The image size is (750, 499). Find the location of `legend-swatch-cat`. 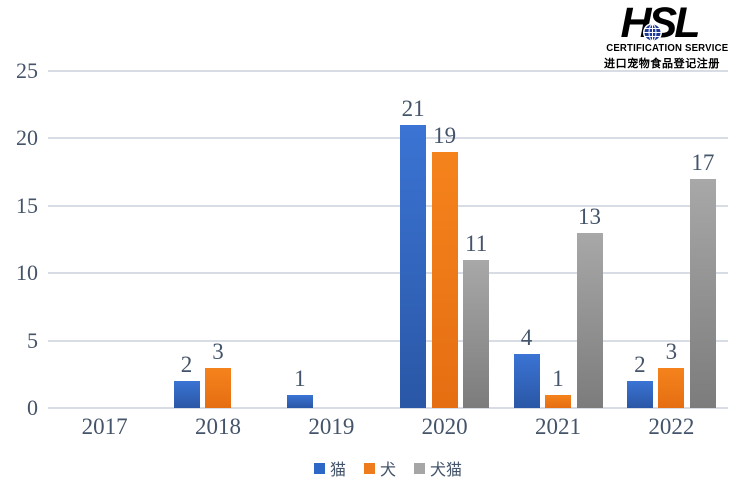

legend-swatch-cat is located at coordinates (319, 468).